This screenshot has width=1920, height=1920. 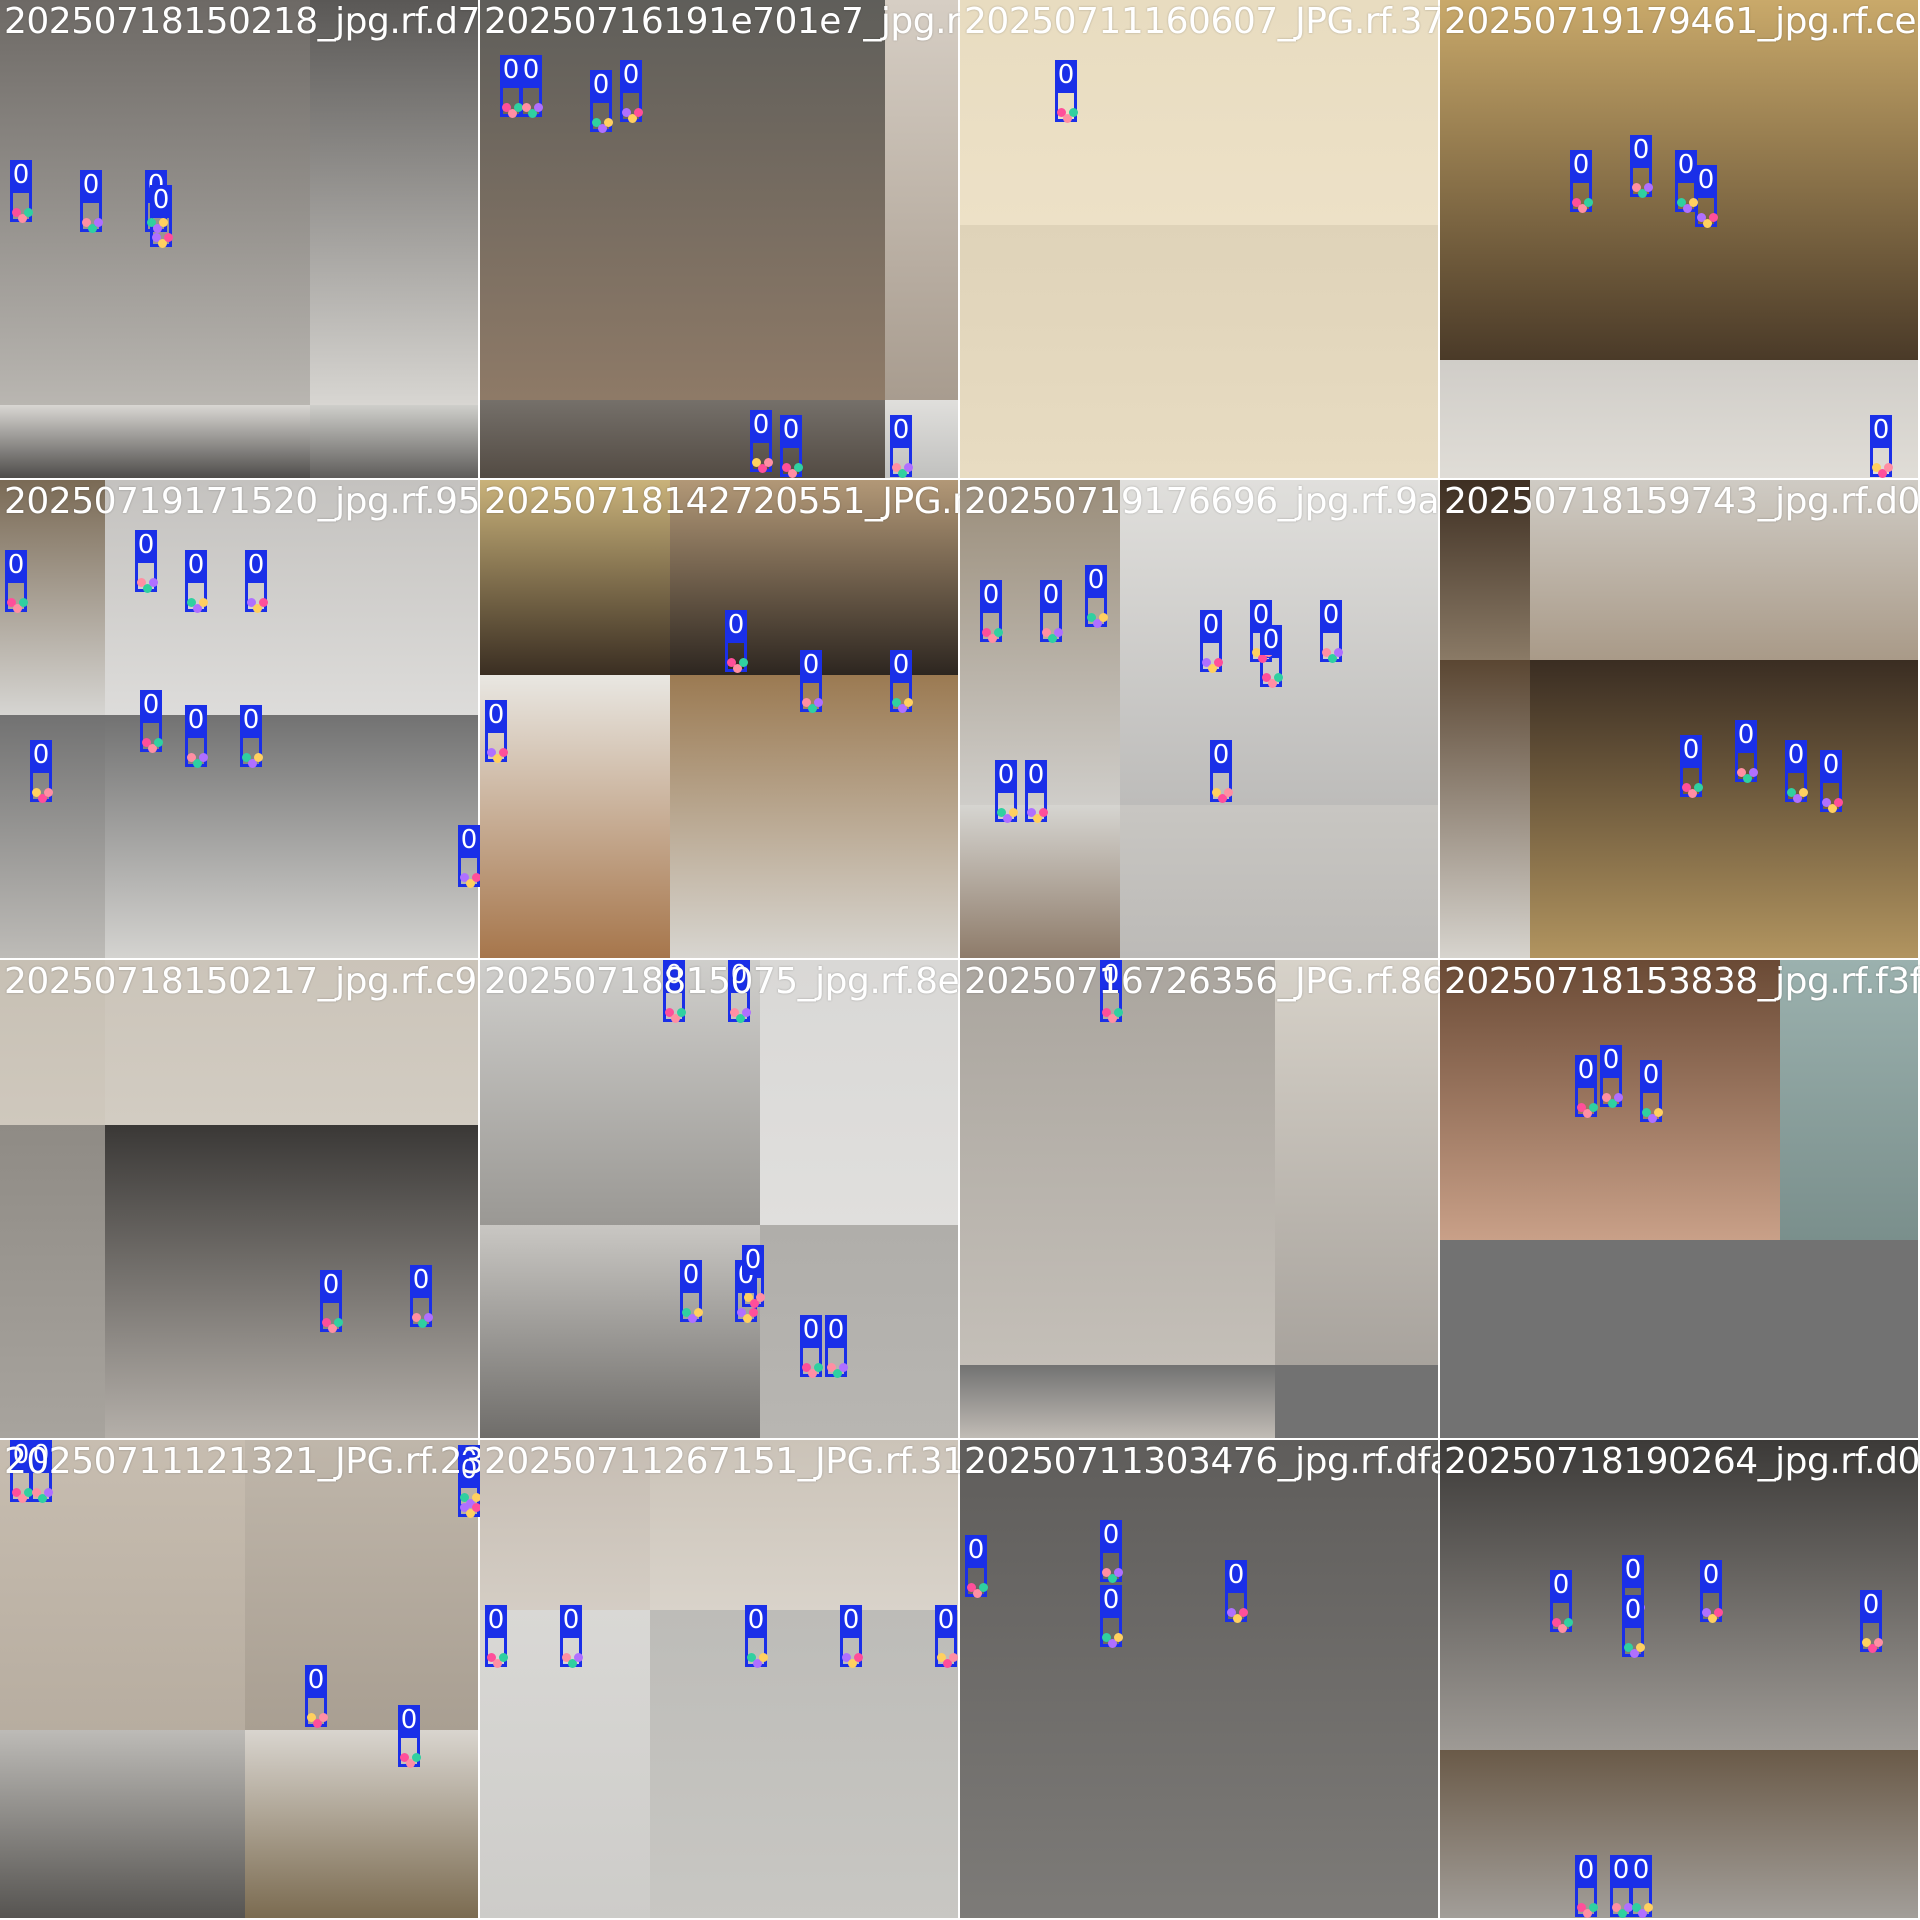 I want to click on mosaic-cell: 20250718142720551_JPG.rf.2 0 0 0 0, so click(x=720, y=720).